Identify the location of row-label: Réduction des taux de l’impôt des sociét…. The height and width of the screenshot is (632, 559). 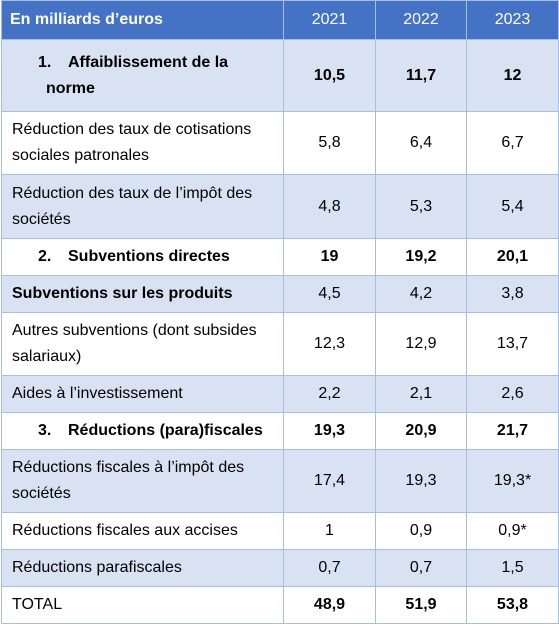
(142, 206).